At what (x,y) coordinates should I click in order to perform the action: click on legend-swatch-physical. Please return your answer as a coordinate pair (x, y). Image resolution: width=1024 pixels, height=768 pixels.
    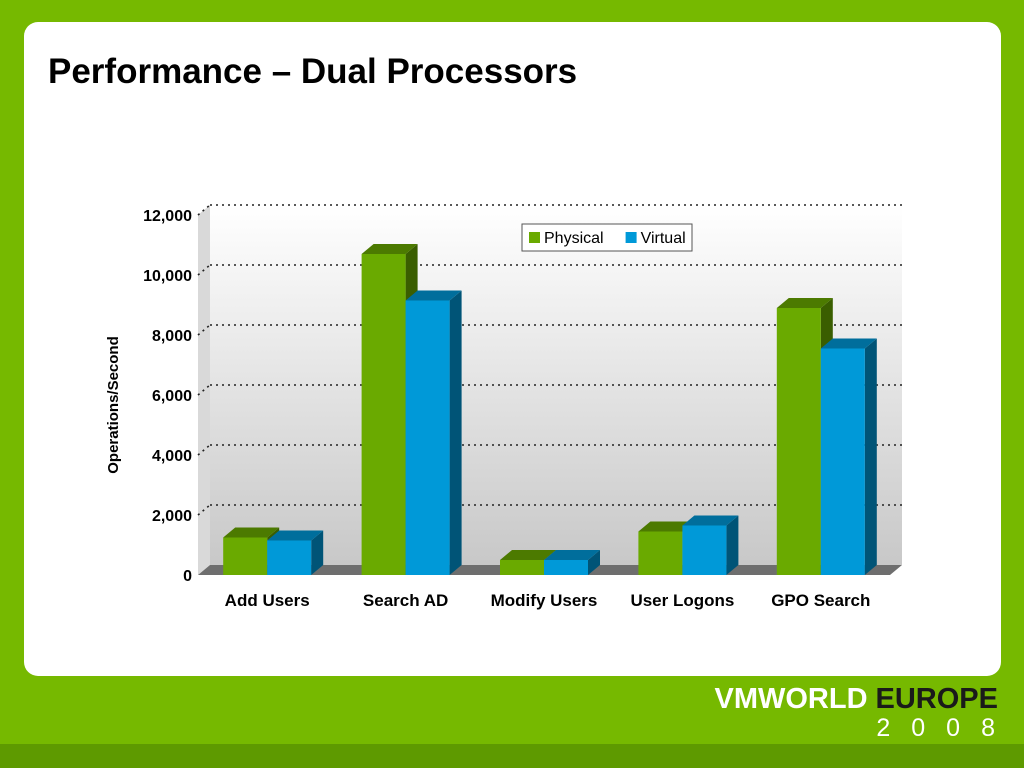
    Looking at the image, I should click on (534, 237).